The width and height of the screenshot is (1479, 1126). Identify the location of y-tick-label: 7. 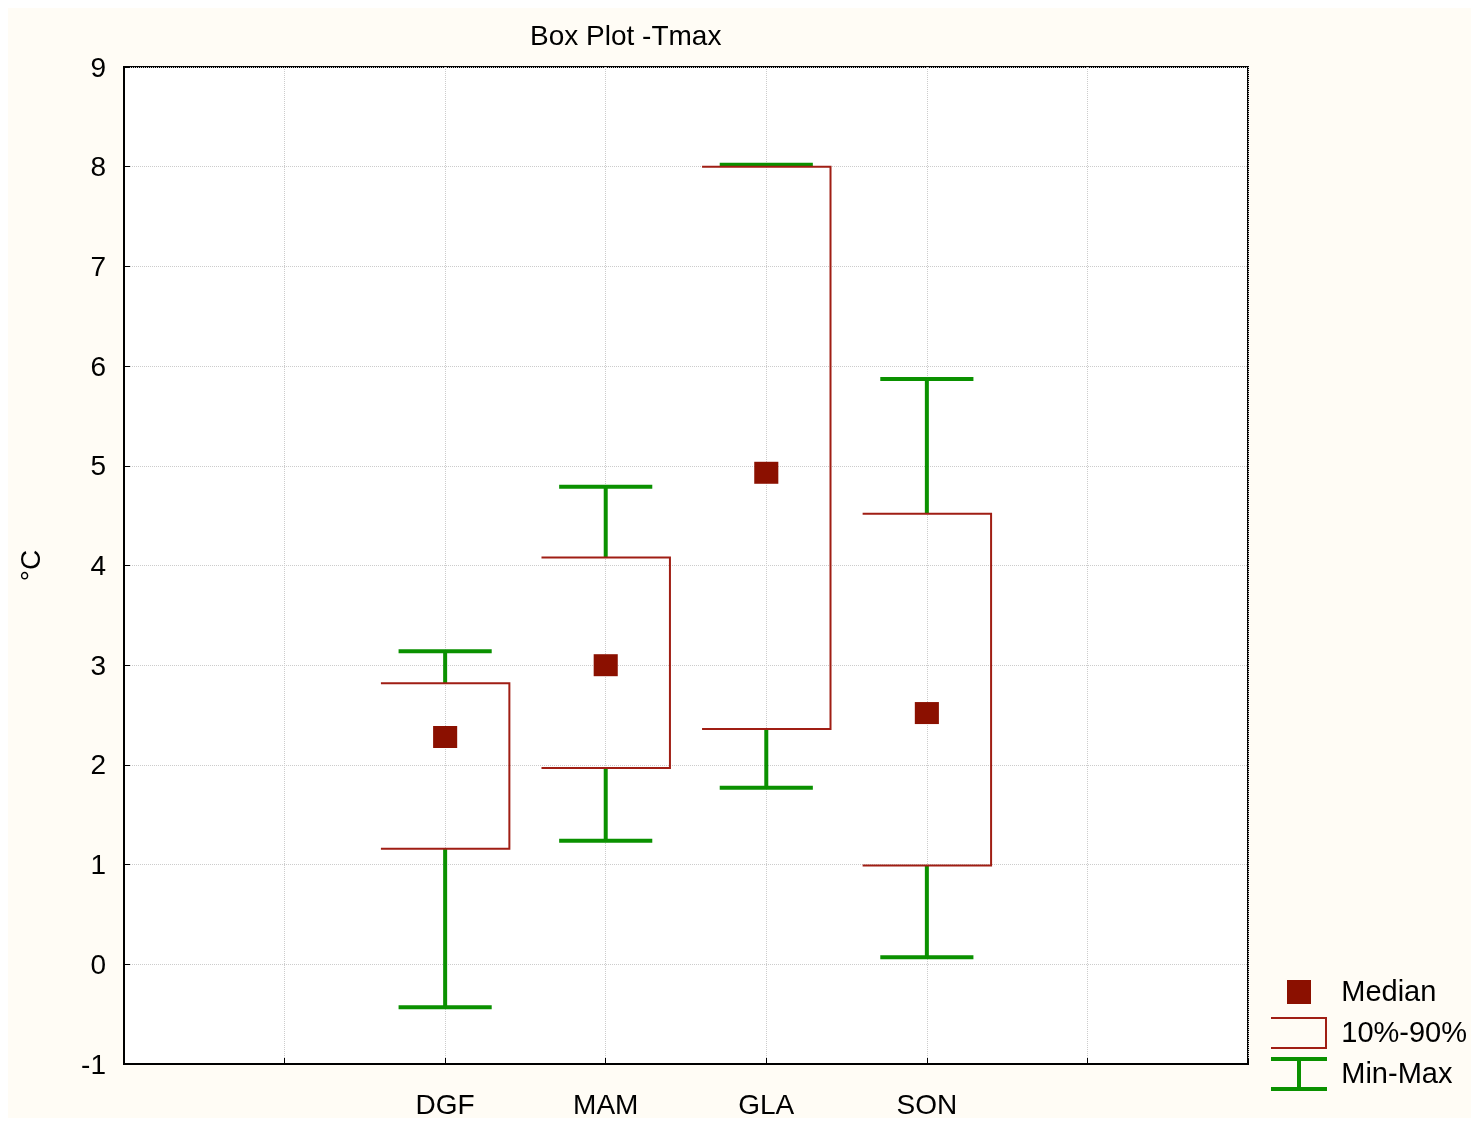
(98, 266).